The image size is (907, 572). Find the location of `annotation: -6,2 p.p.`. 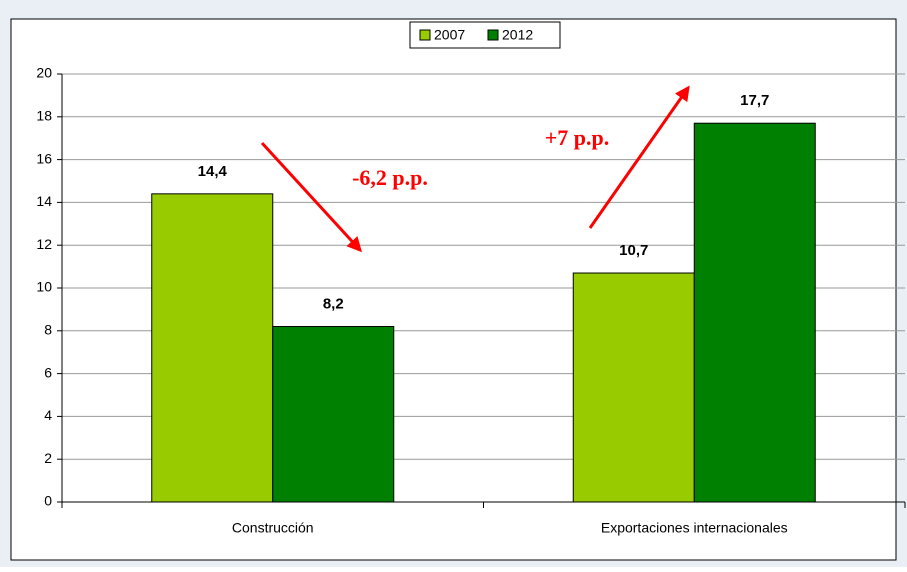

annotation: -6,2 p.p. is located at coordinates (390, 177).